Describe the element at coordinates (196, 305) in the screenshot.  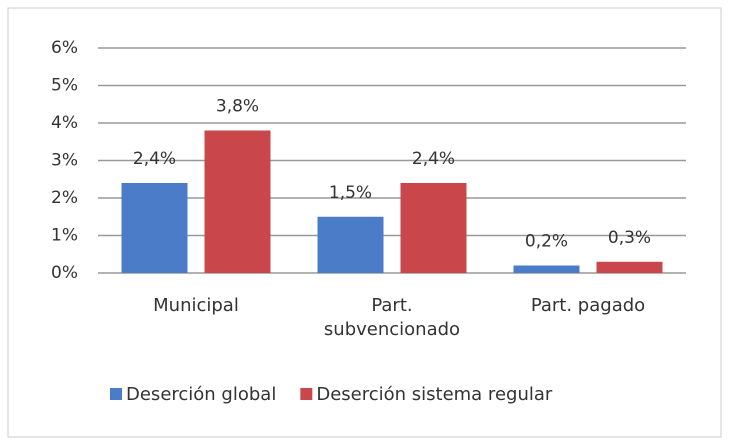
I see `x-tick-label: Municipal` at that location.